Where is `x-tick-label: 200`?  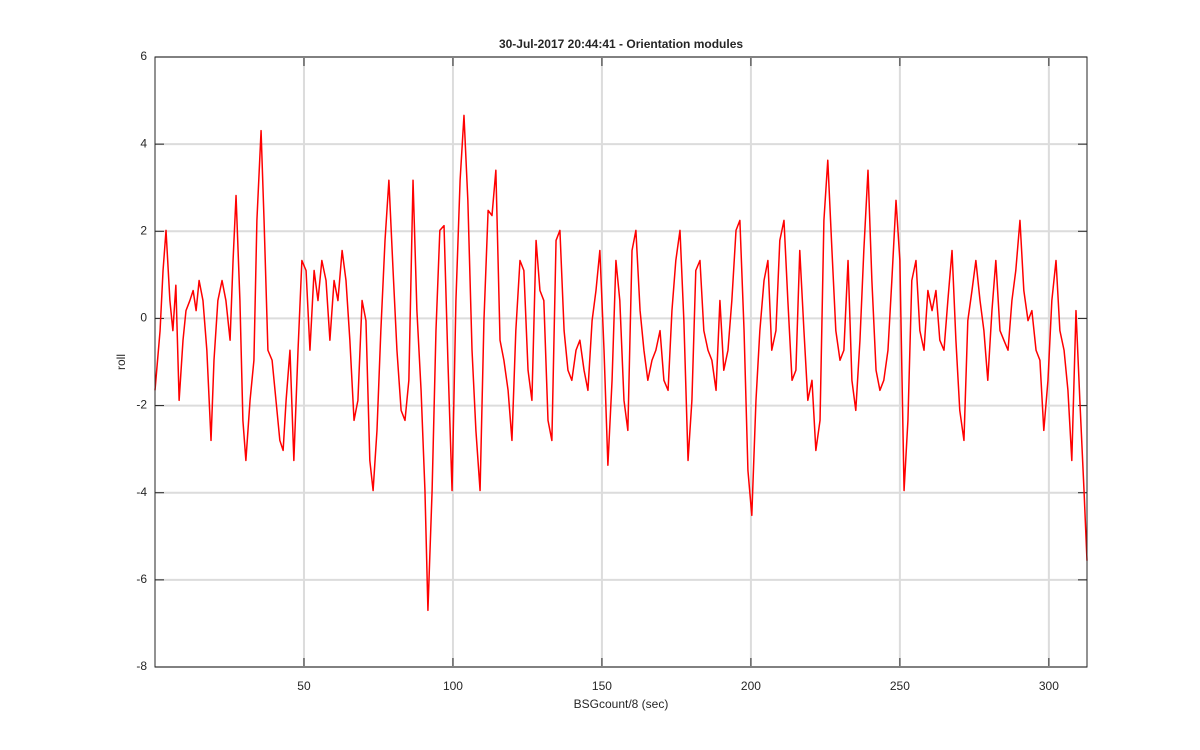
x-tick-label: 200 is located at coordinates (751, 686).